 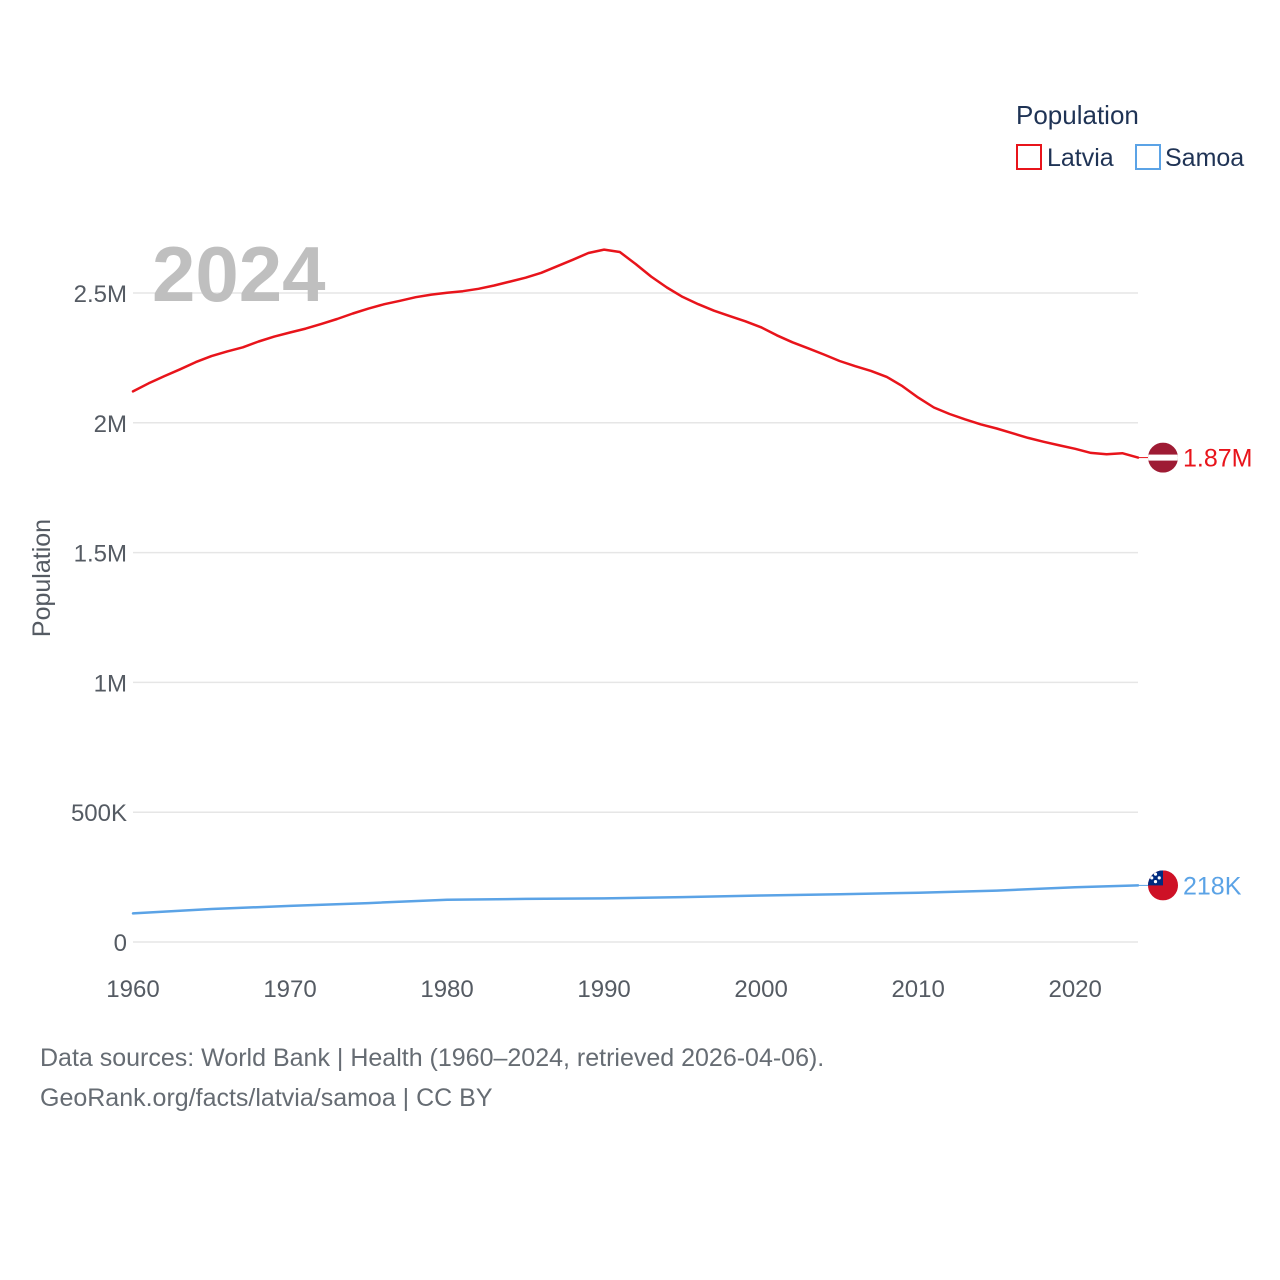 I want to click on x-tick-label: 2020, so click(x=1074, y=989).